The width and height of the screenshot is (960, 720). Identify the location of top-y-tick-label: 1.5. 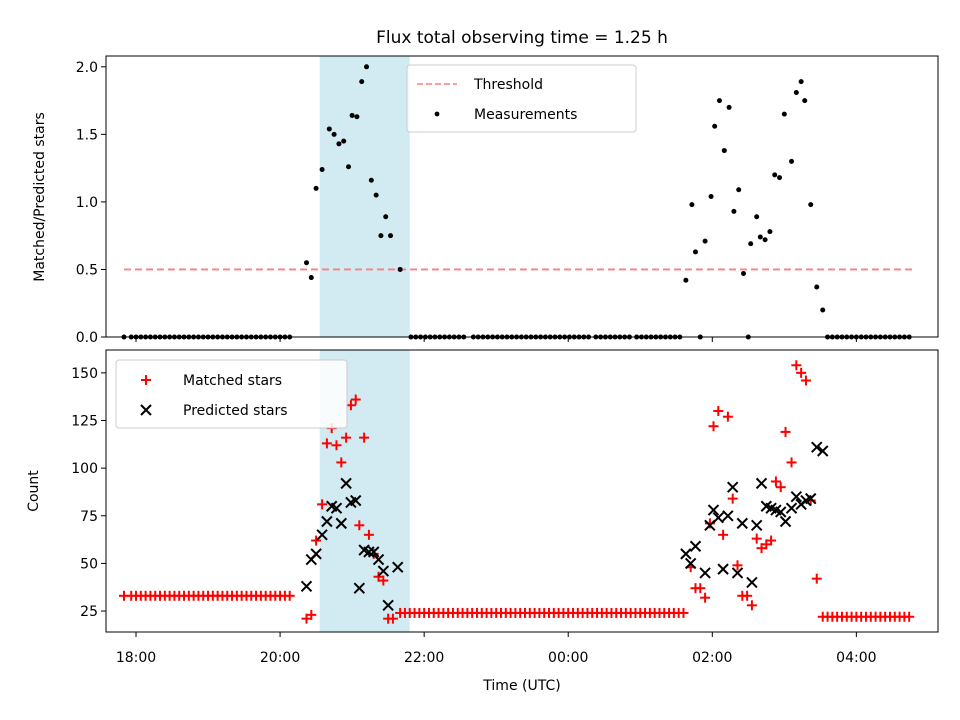
(87, 135).